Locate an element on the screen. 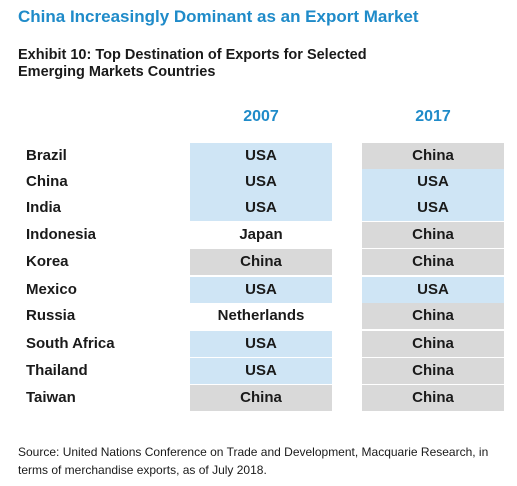  table-row: Mexico USA USA is located at coordinates (258, 290).